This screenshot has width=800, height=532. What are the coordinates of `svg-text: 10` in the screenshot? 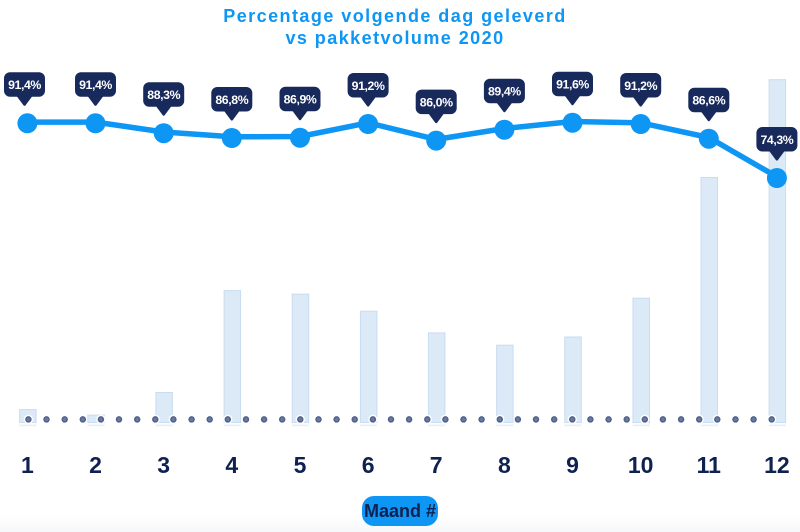 It's located at (641, 465).